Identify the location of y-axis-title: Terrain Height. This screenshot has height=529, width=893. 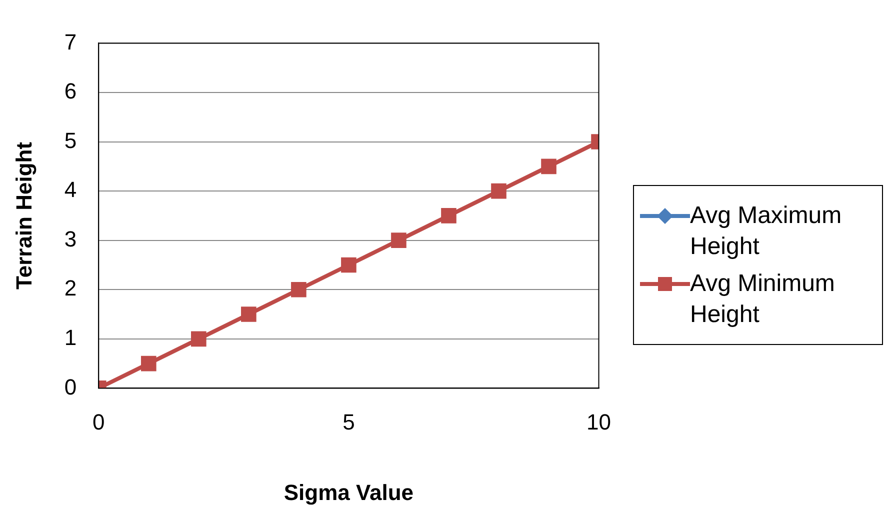
(23, 215).